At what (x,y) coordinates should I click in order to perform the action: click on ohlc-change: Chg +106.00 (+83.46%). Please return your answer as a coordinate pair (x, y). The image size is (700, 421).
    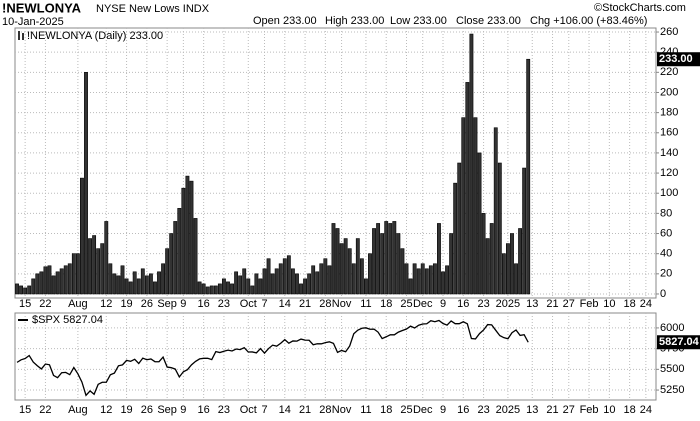
    Looking at the image, I should click on (588, 21).